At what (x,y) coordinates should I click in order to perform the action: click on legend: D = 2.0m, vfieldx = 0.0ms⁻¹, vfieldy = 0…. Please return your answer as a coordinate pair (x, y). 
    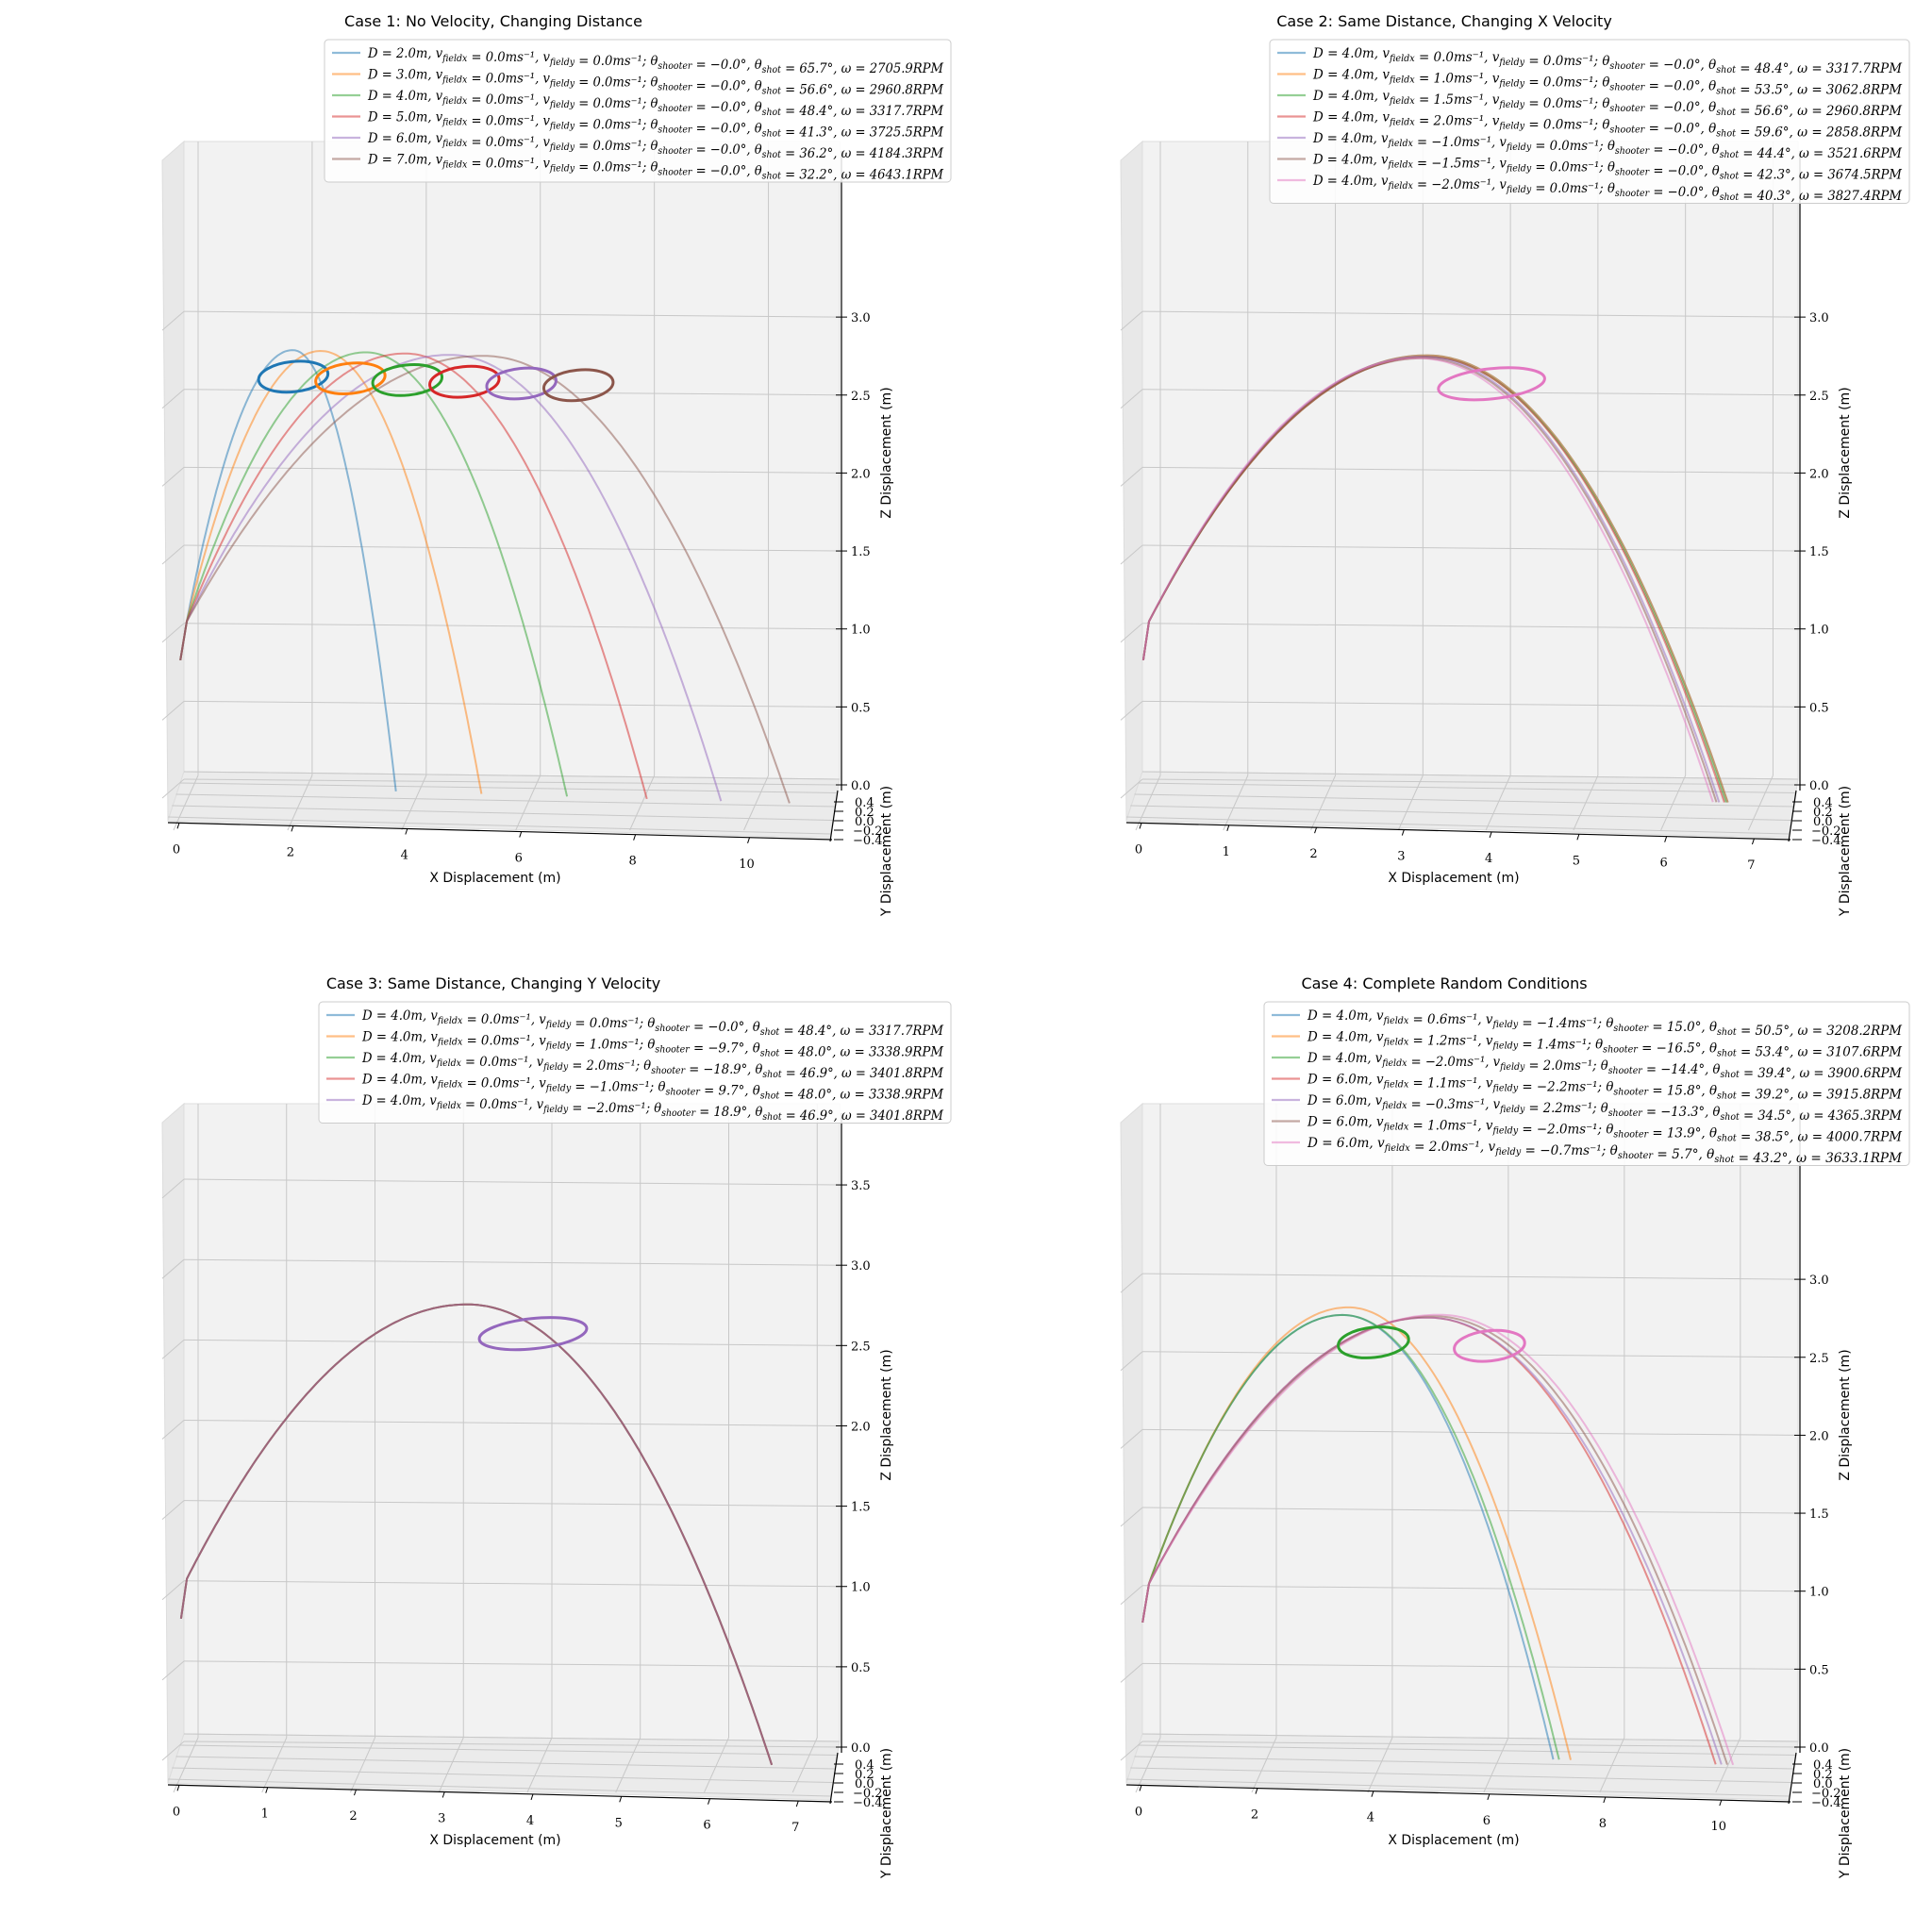
    Looking at the image, I should click on (638, 111).